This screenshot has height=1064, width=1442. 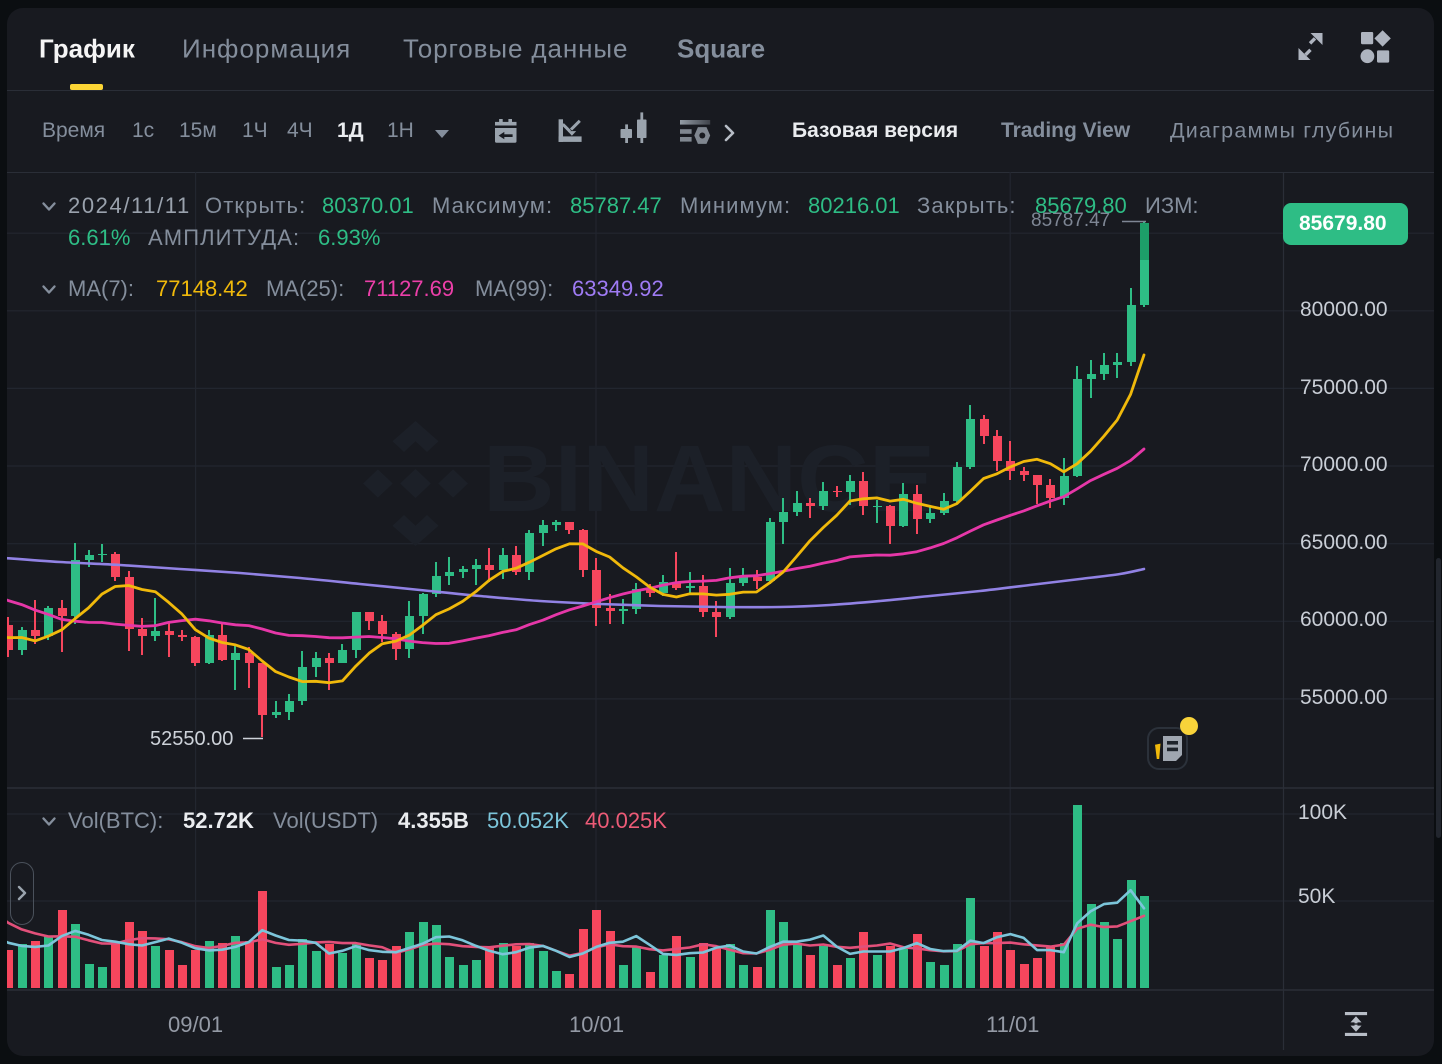 What do you see at coordinates (191, 739) in the screenshot?
I see `svg-text: 52550.00` at bounding box center [191, 739].